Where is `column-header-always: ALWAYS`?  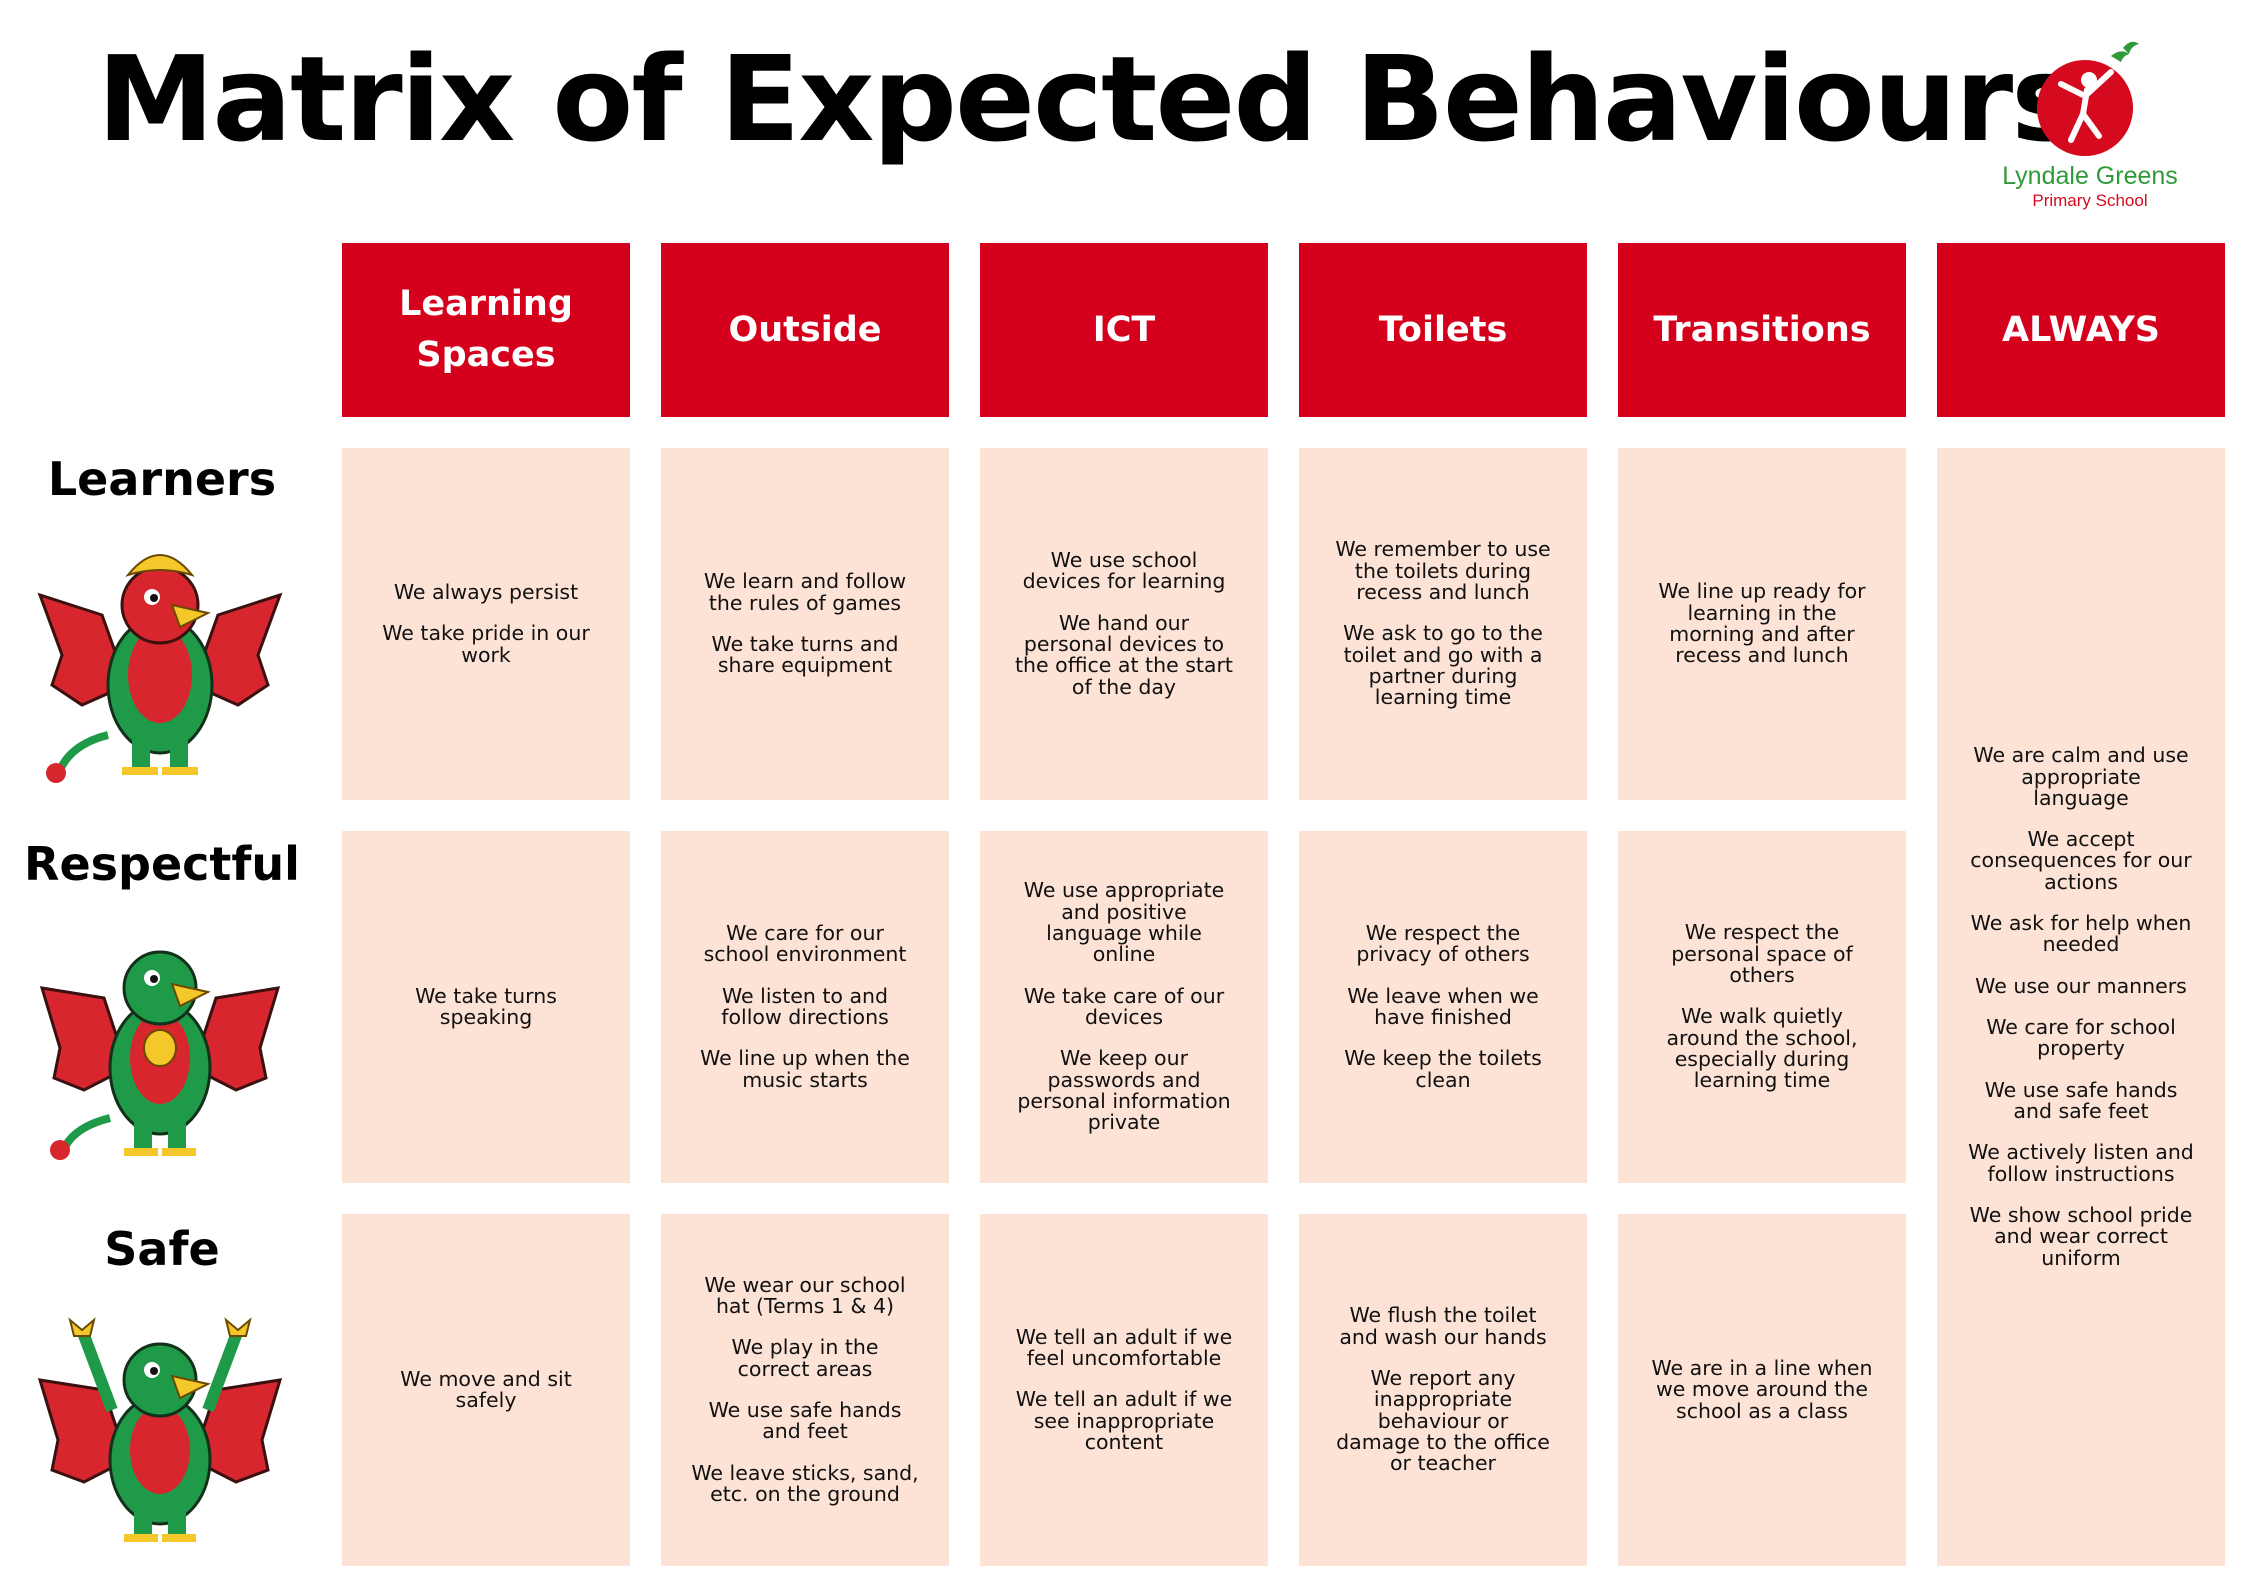
column-header-always: ALWAYS is located at coordinates (2081, 330).